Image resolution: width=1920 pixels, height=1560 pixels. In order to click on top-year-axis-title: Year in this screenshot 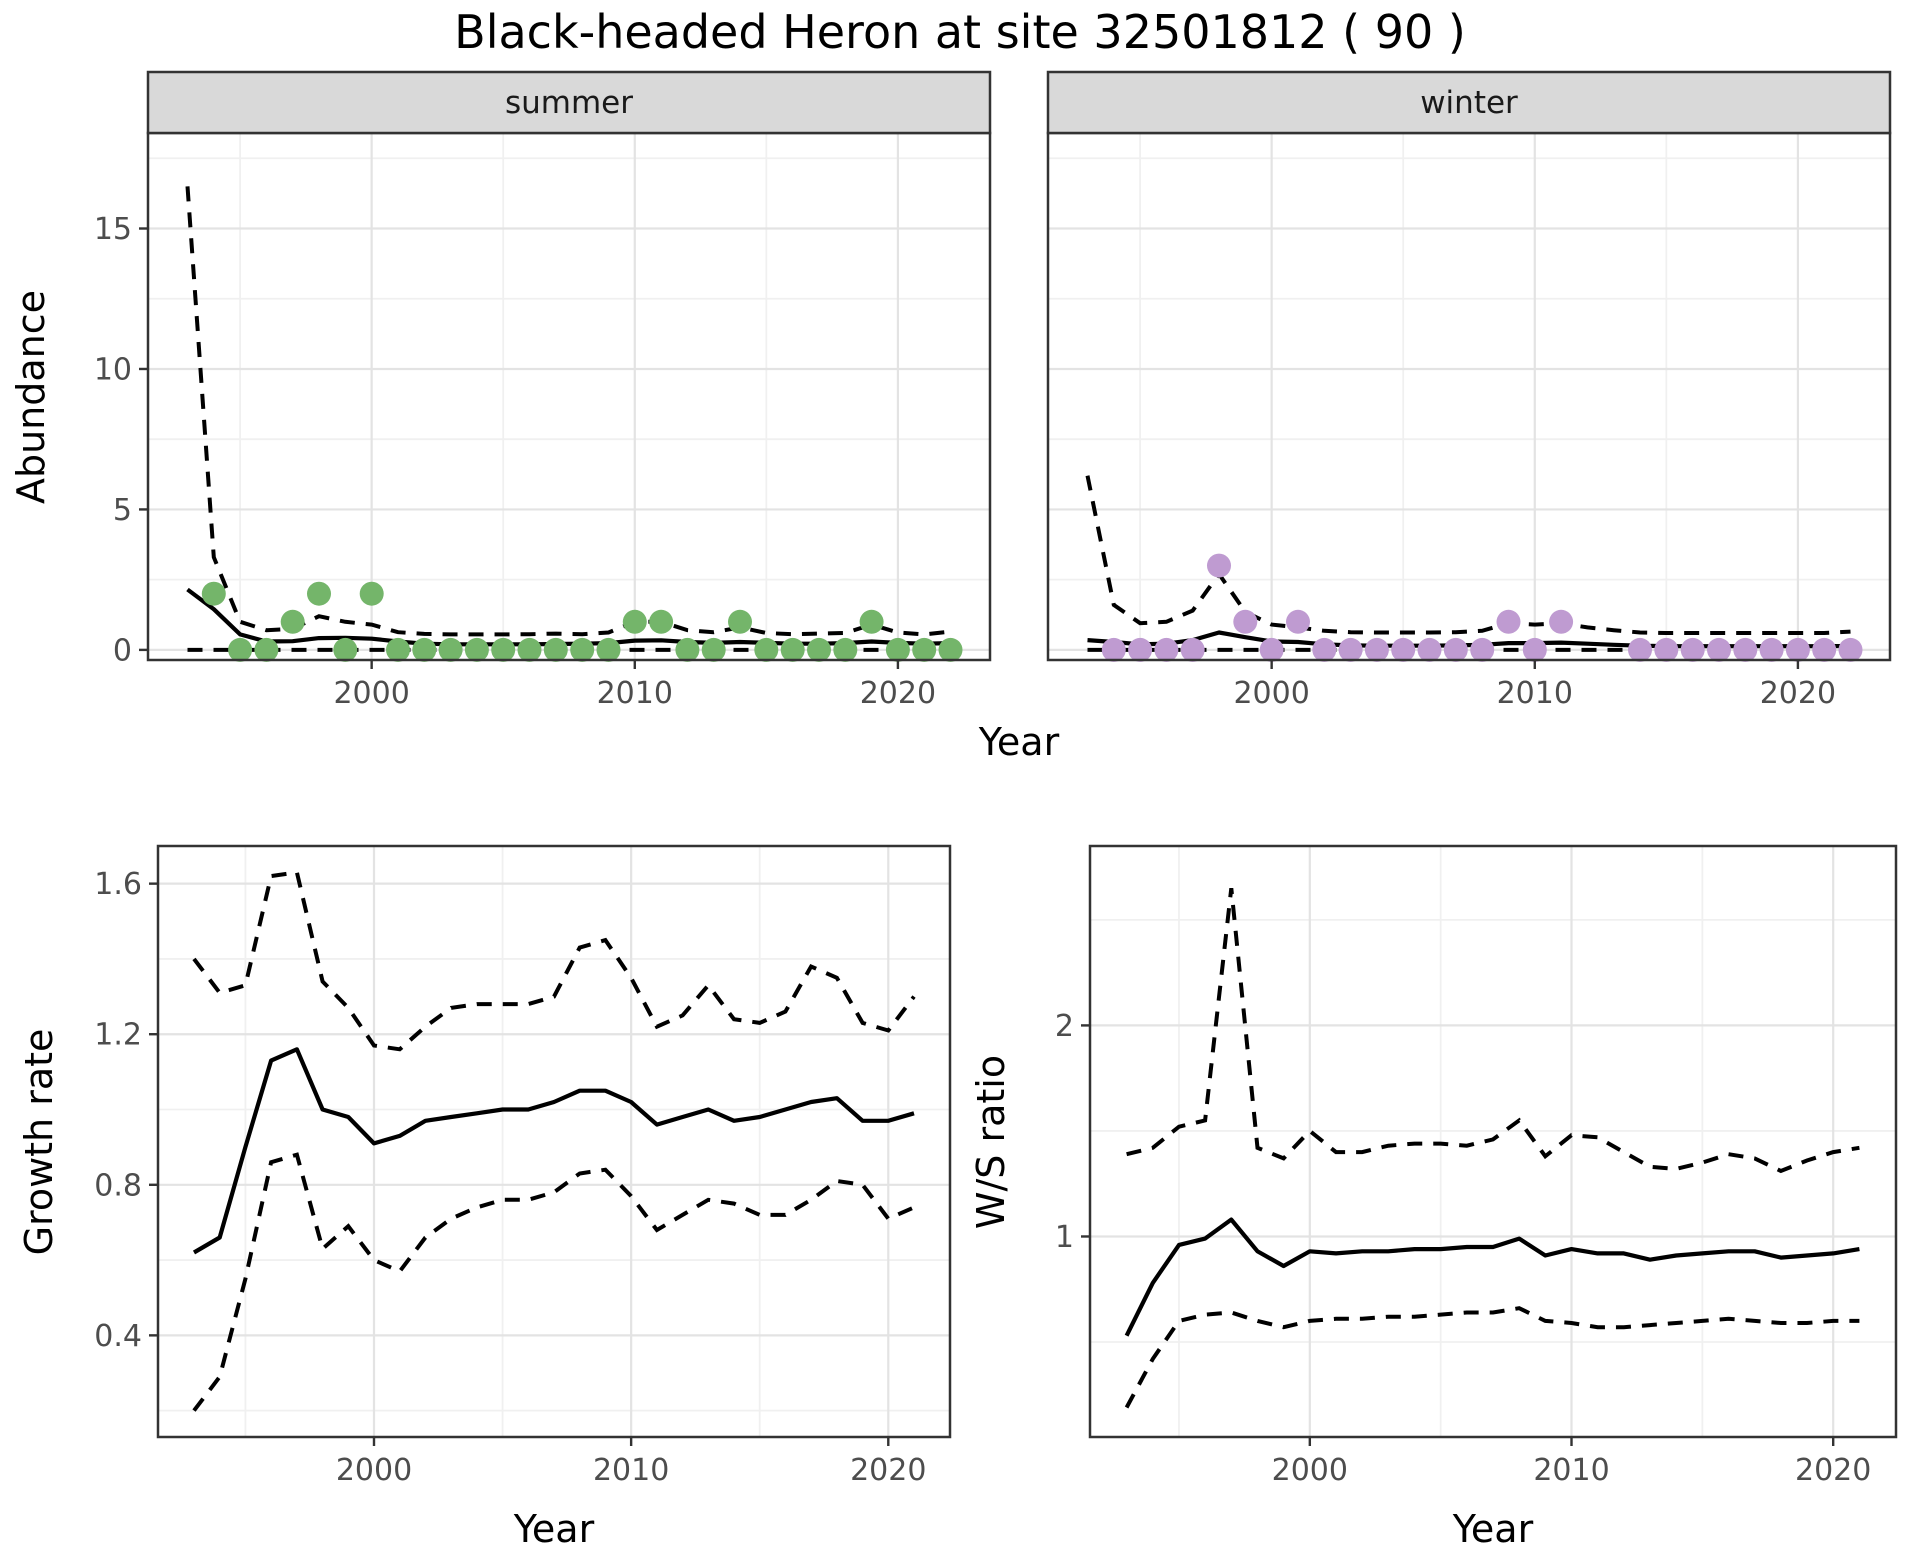, I will do `click(1019, 742)`.